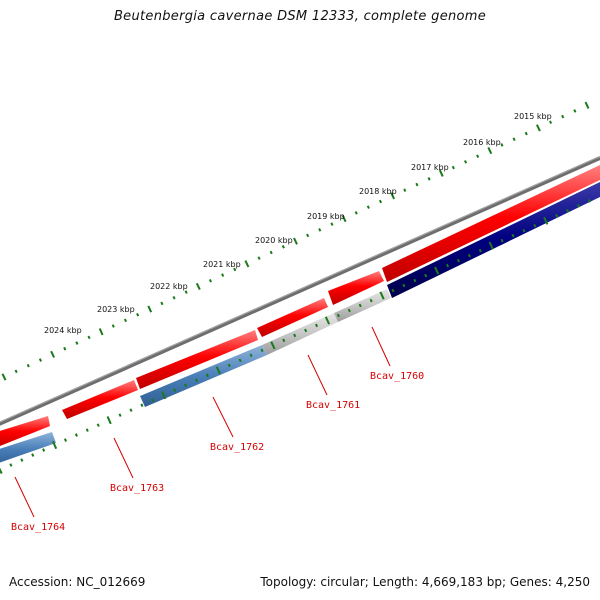 This screenshot has height=600, width=600. What do you see at coordinates (274, 240) in the screenshot?
I see `scale-label-2020: 2020 kbp` at bounding box center [274, 240].